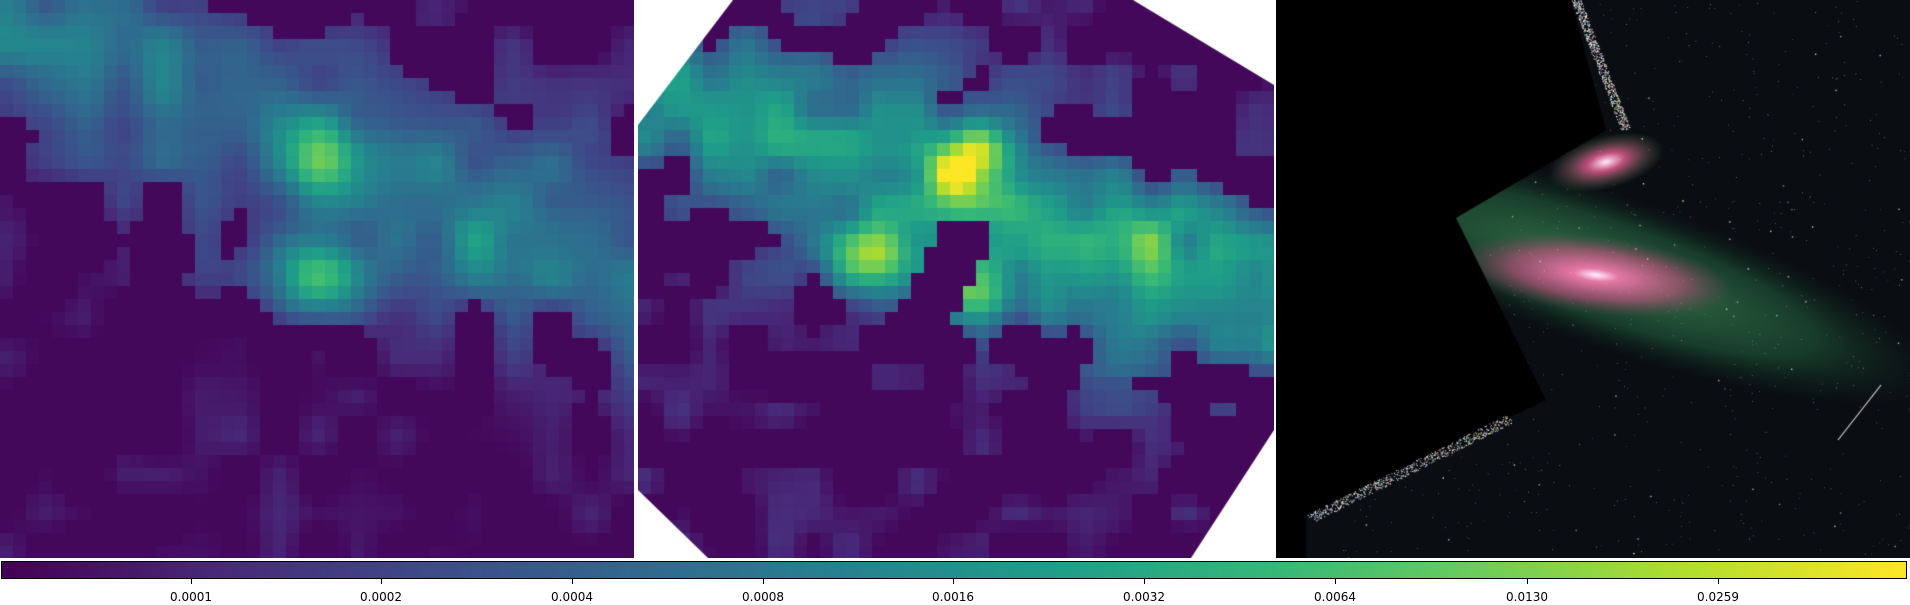  What do you see at coordinates (191, 597) in the screenshot?
I see `colorbar-tick-label: 0.0001` at bounding box center [191, 597].